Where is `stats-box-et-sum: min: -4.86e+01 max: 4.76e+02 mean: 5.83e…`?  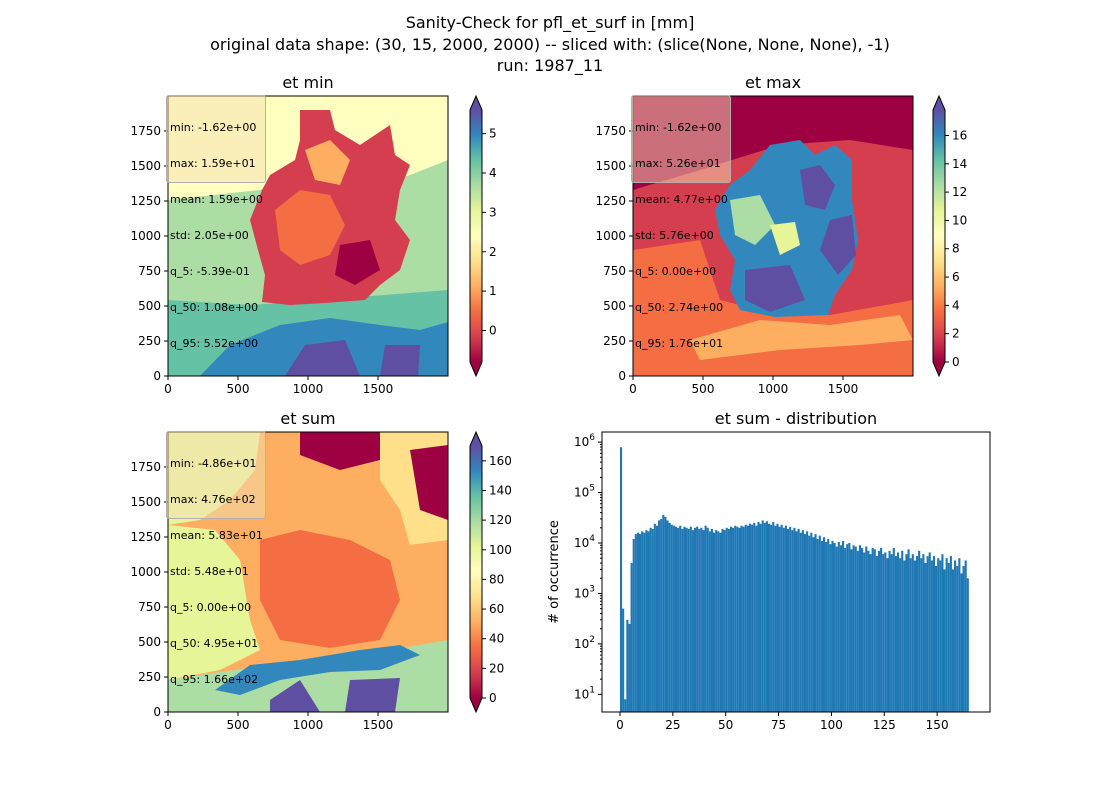
stats-box-et-sum: min: -4.86e+01 max: 4.76e+02 mean: 5.83e… is located at coordinates (216, 558).